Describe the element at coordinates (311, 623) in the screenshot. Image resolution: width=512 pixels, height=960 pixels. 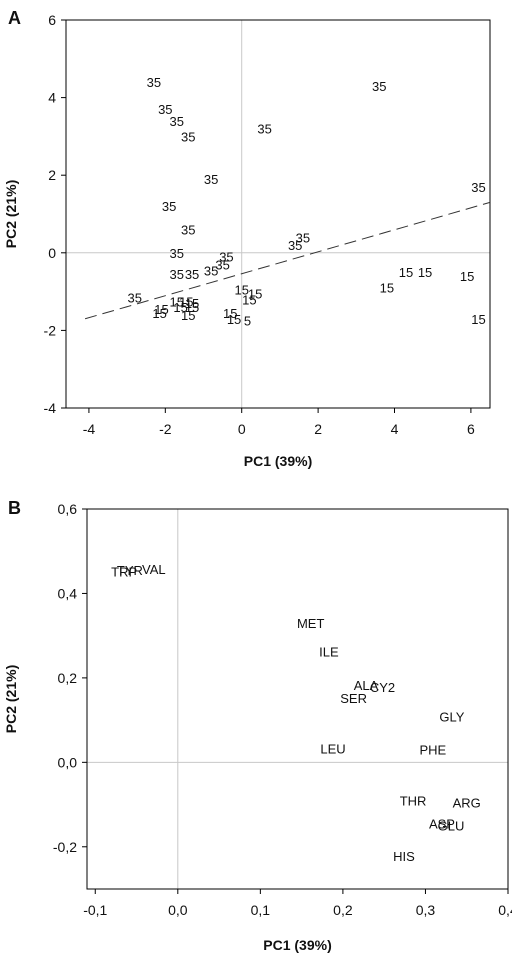
I see `point-label: MET` at that location.